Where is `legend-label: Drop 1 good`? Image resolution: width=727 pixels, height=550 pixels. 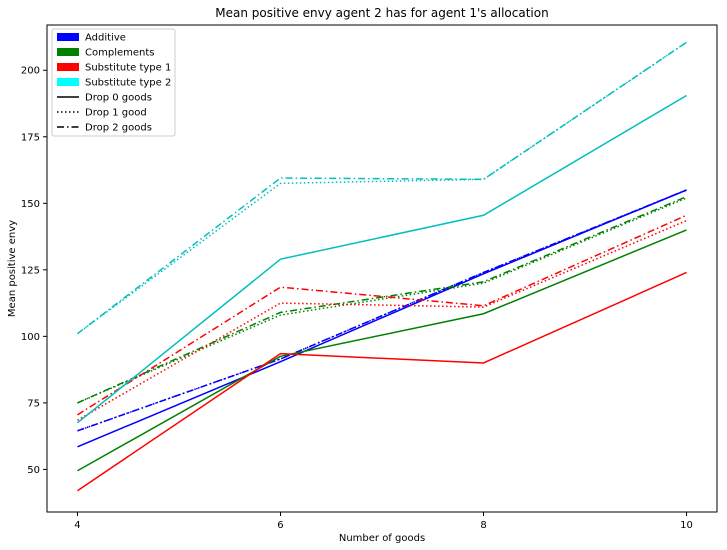 legend-label: Drop 1 good is located at coordinates (116, 113).